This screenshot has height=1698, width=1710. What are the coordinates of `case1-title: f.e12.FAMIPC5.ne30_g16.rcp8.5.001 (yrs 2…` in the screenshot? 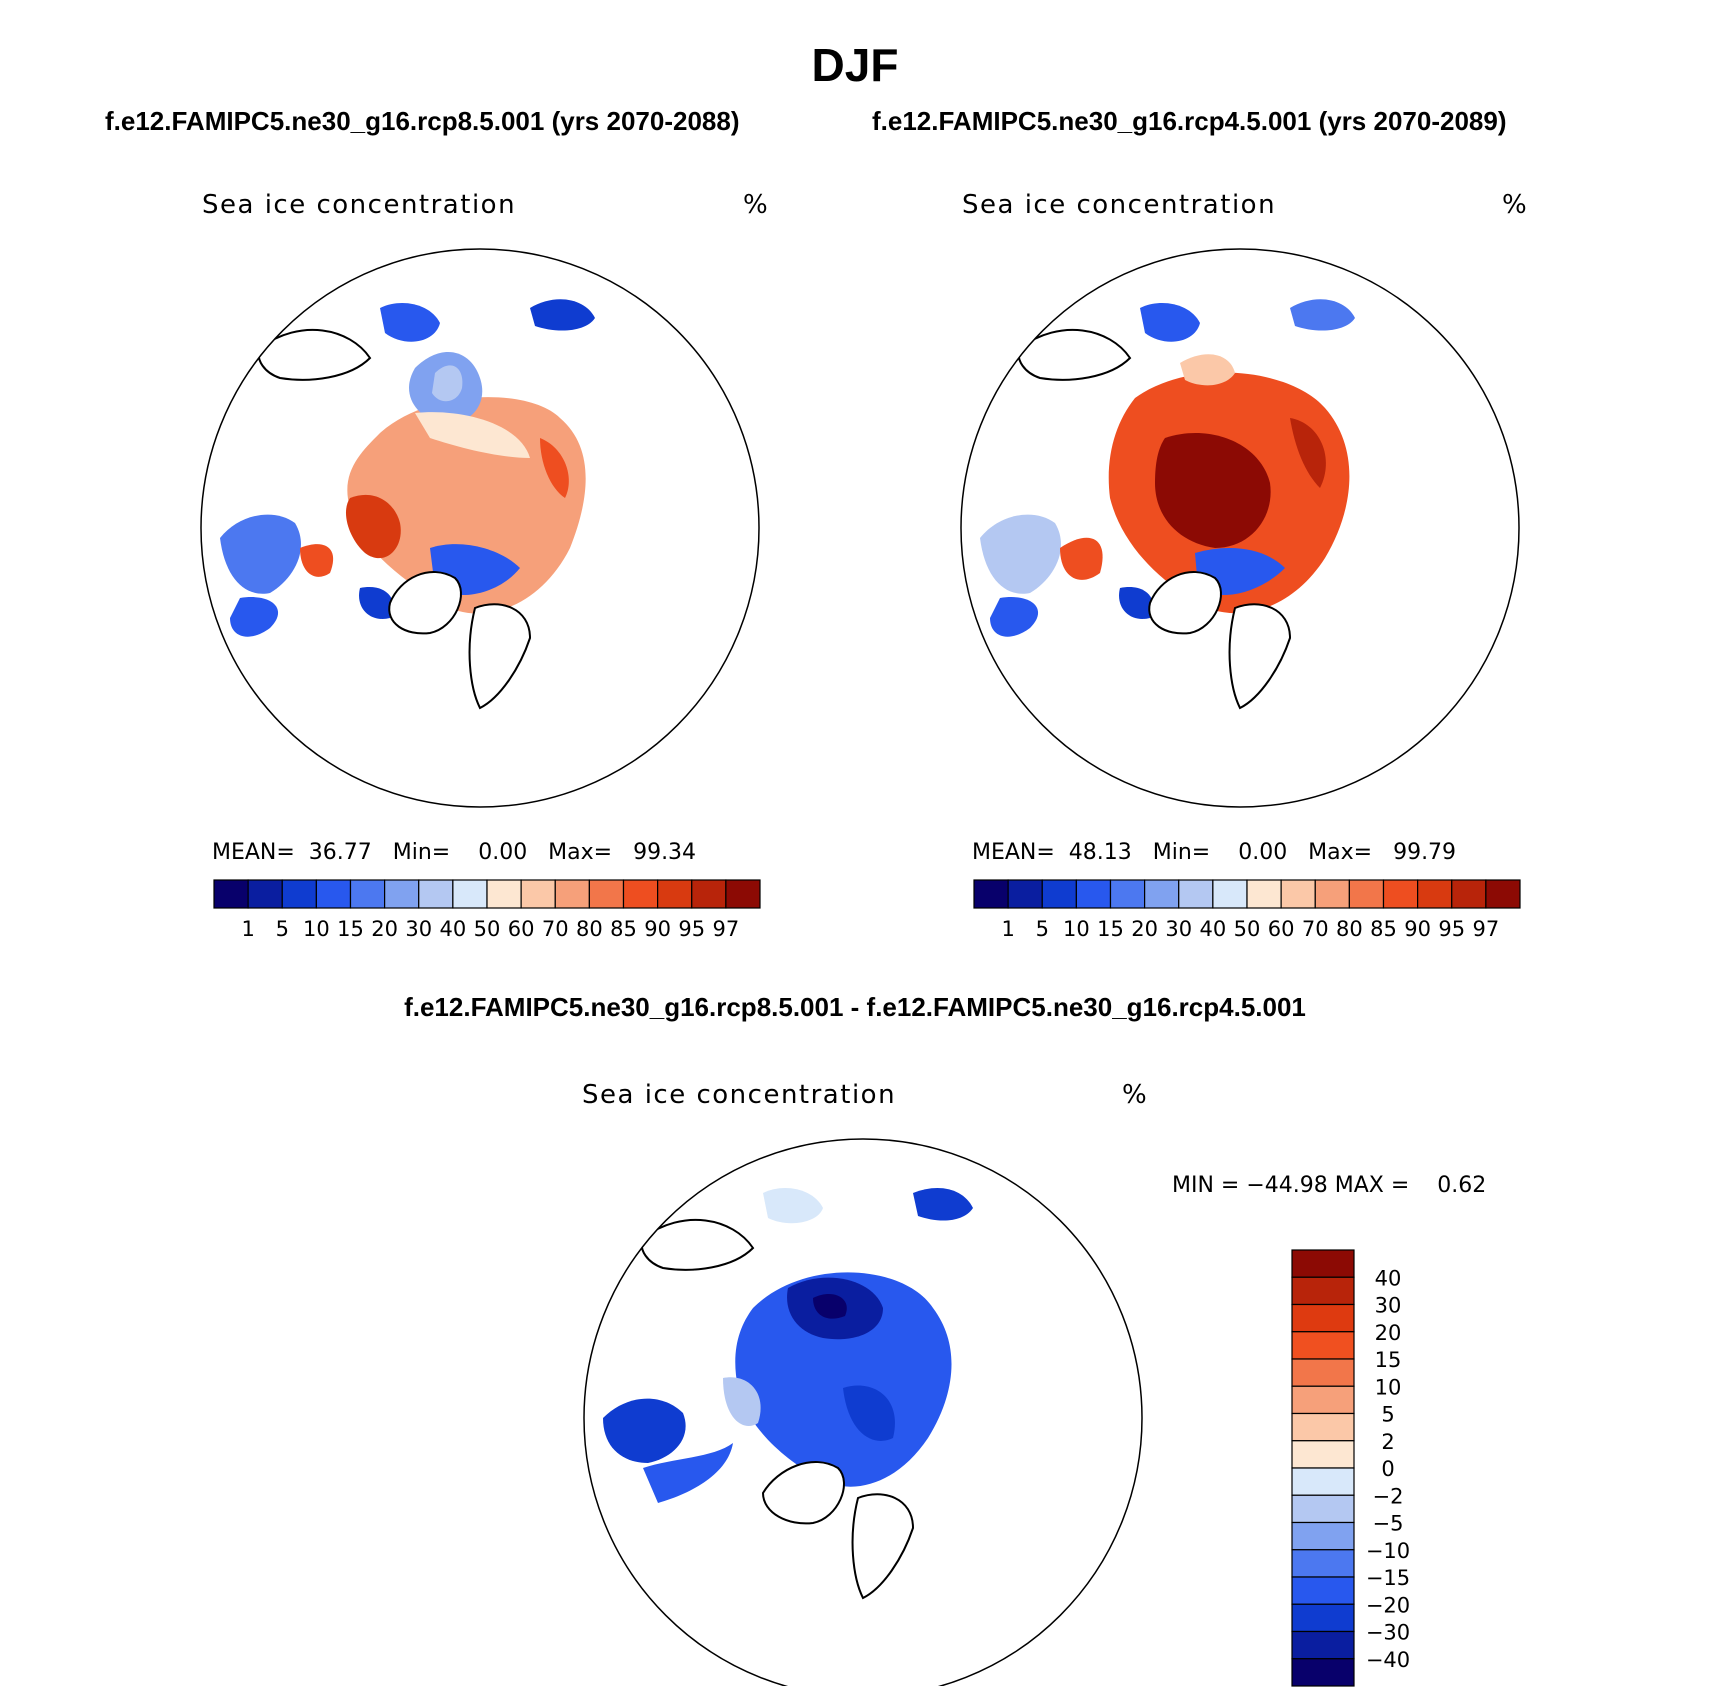 It's located at (422, 121).